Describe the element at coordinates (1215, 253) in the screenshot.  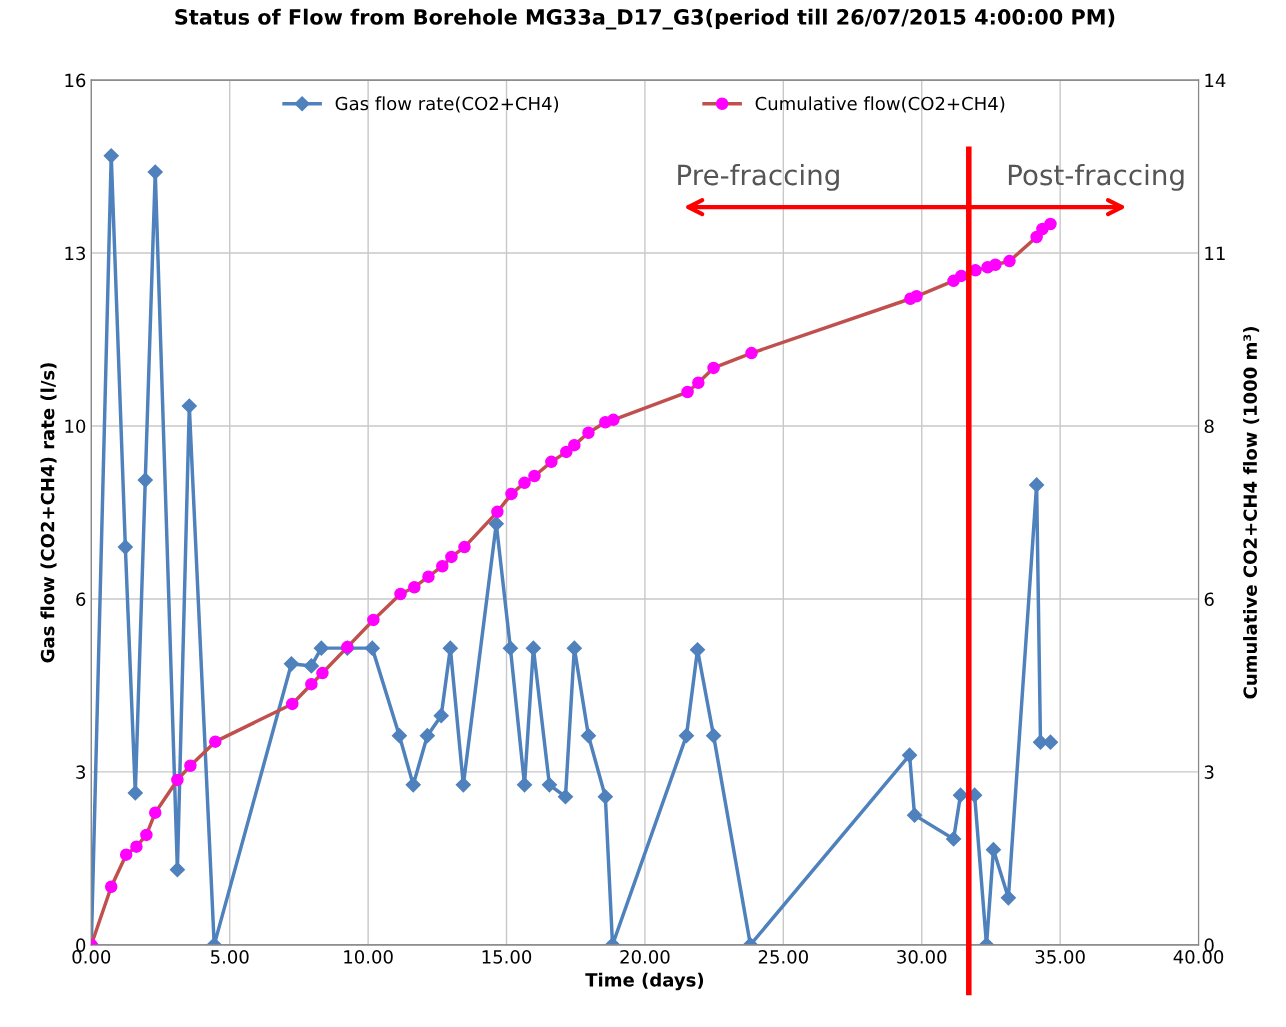
I see `y2-tick-label: 11` at that location.